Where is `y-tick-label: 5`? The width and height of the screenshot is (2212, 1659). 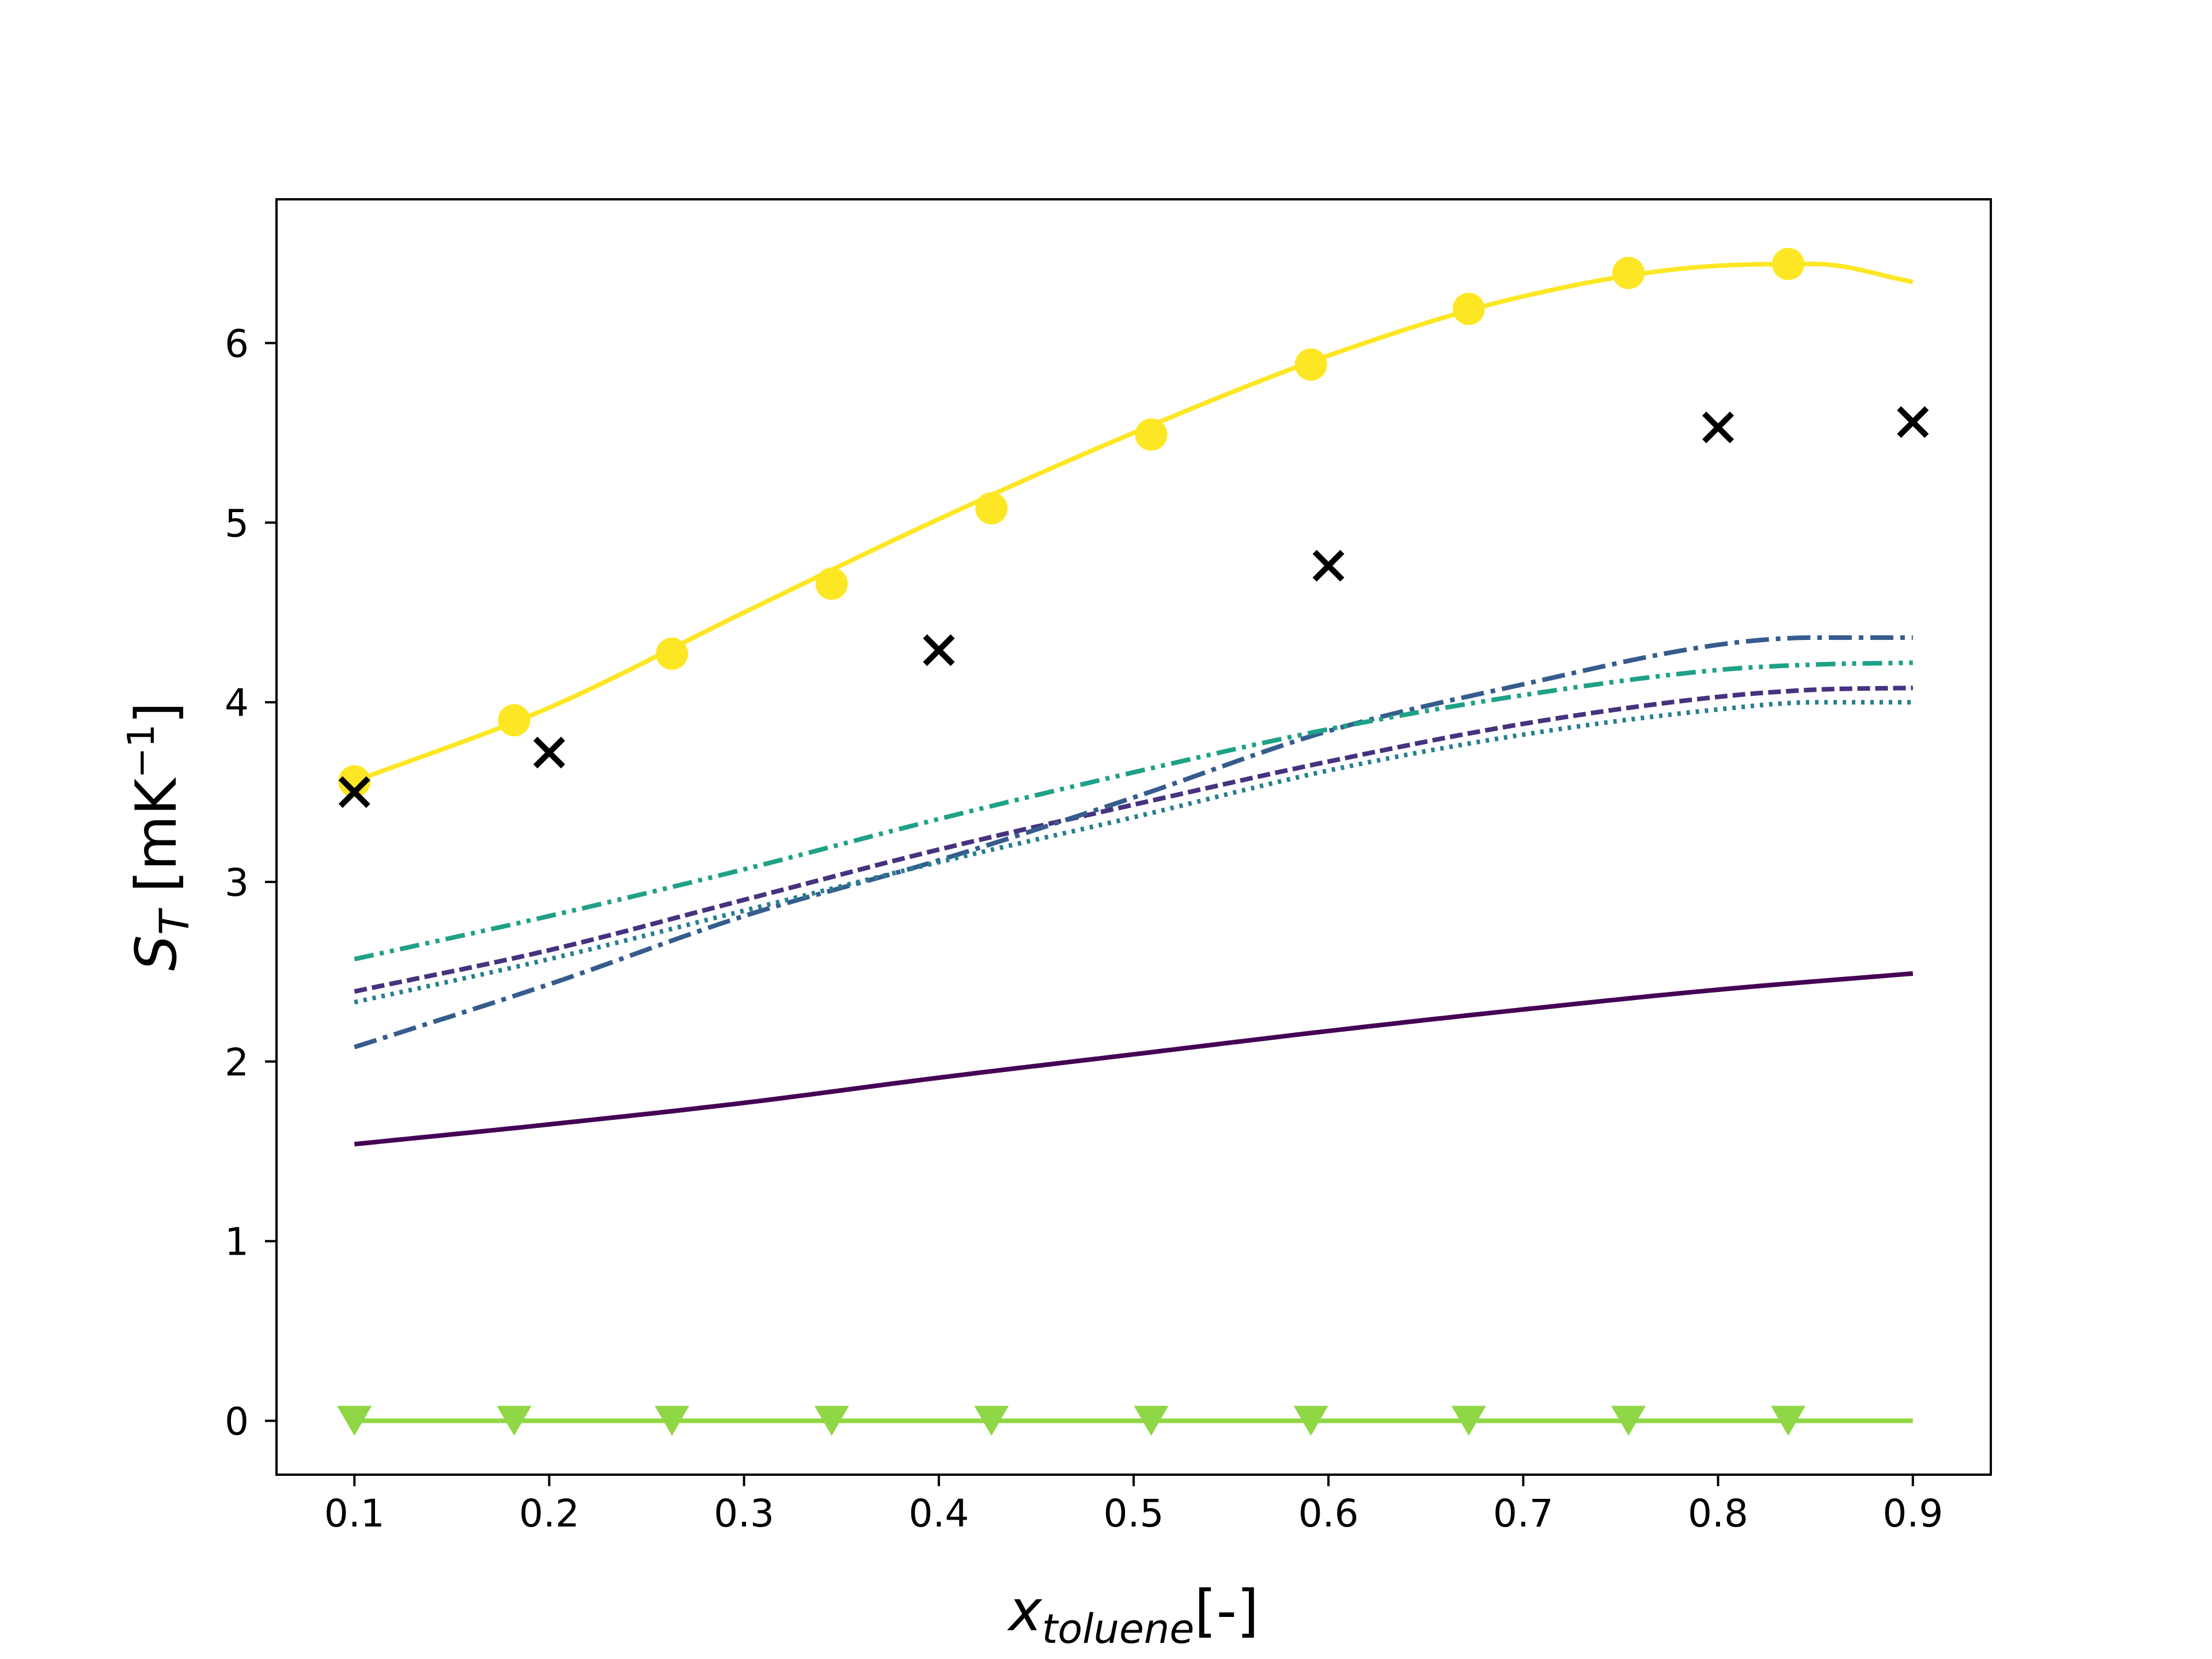 y-tick-label: 5 is located at coordinates (237, 523).